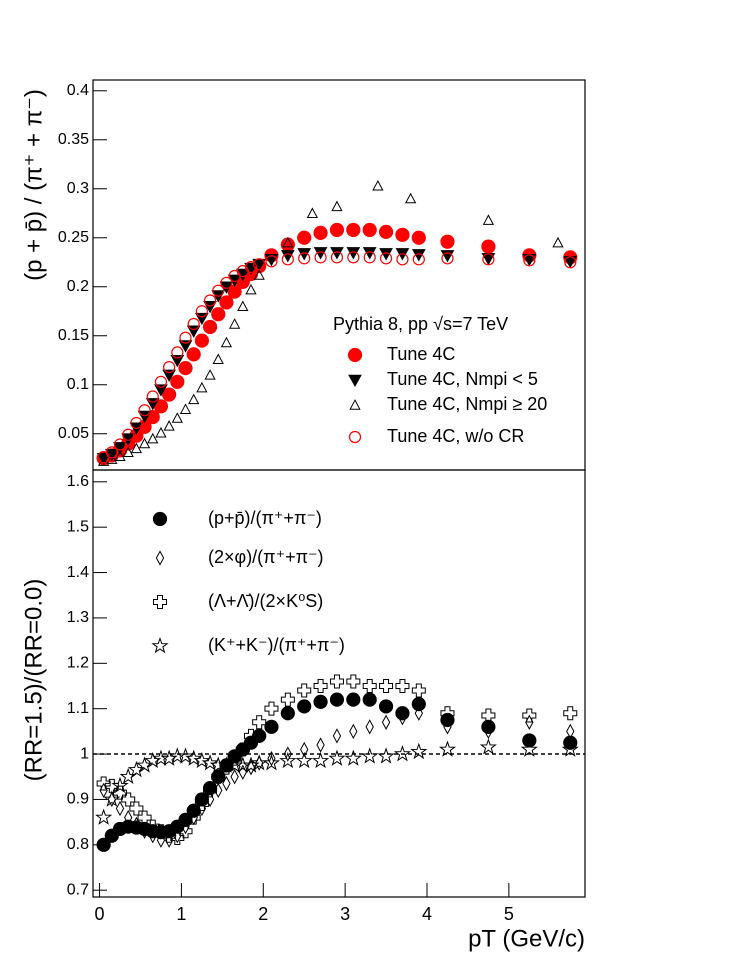  I want to click on legend-label: (2×φ)/(π⁺+π⁻), so click(266, 557).